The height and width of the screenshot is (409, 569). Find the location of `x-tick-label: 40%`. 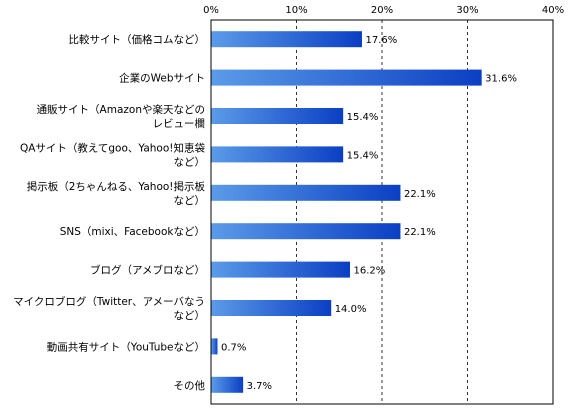

x-tick-label: 40% is located at coordinates (553, 10).